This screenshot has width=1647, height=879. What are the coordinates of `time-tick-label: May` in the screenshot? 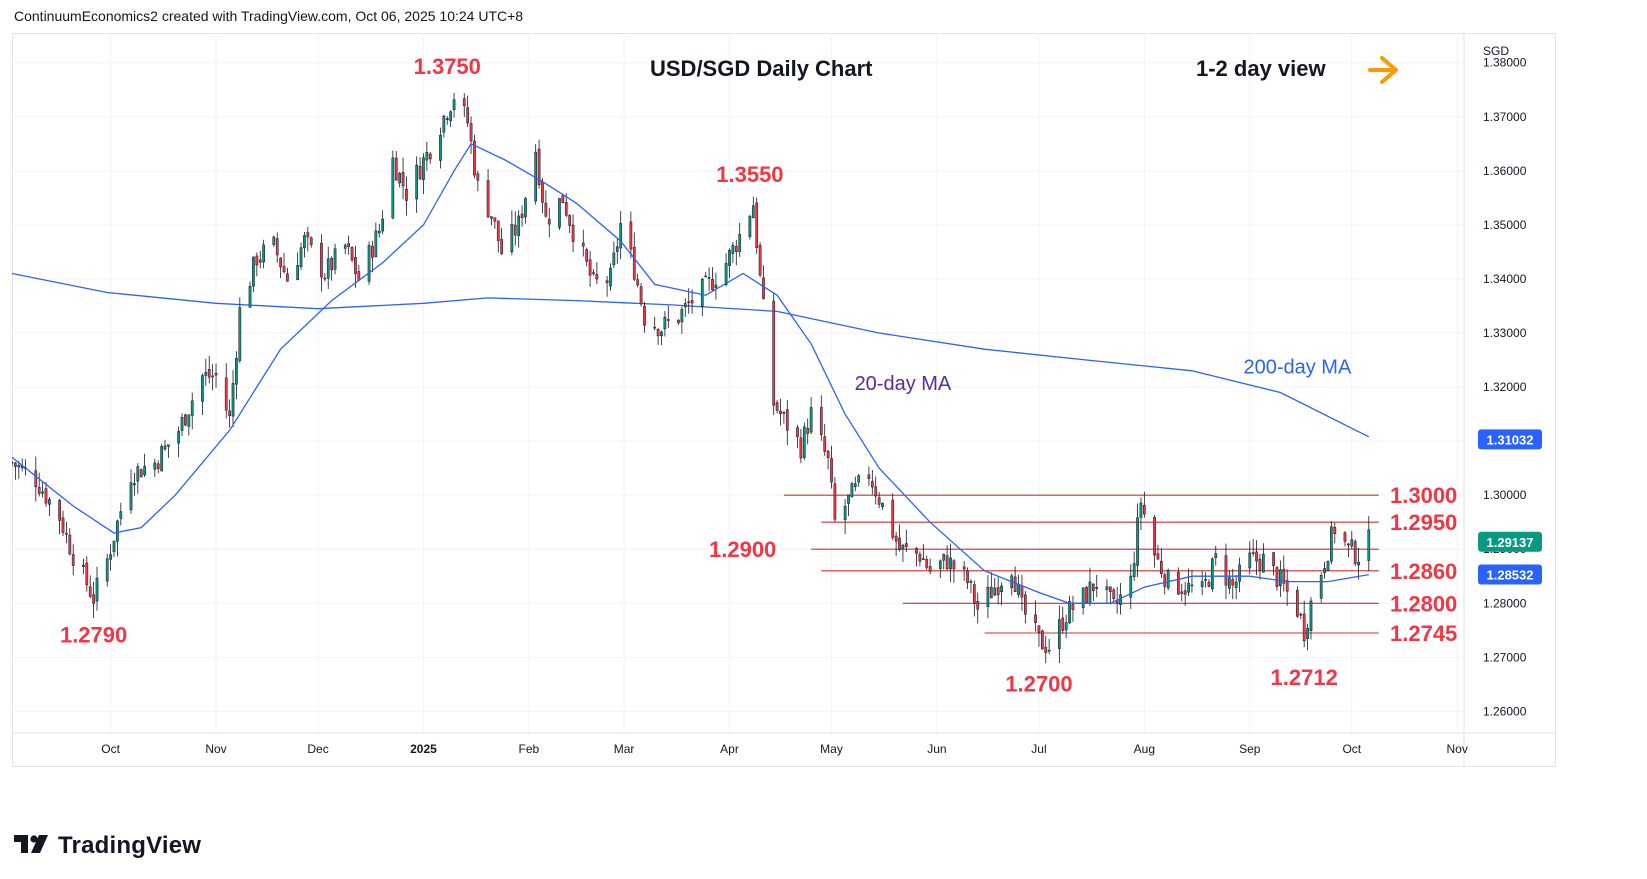 It's located at (831, 749).